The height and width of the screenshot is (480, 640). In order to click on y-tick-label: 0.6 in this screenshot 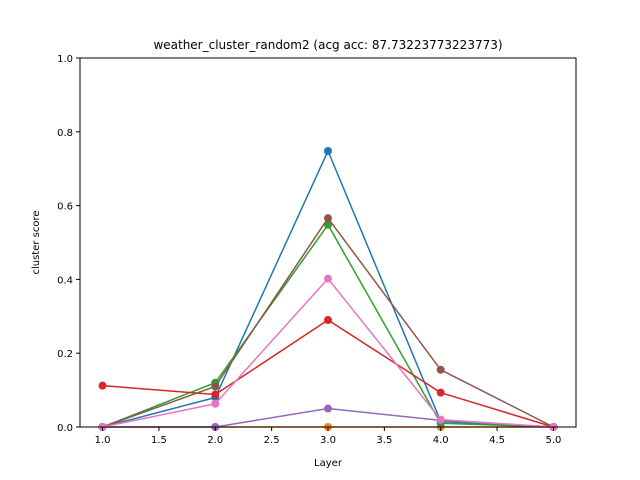, I will do `click(65, 207)`.